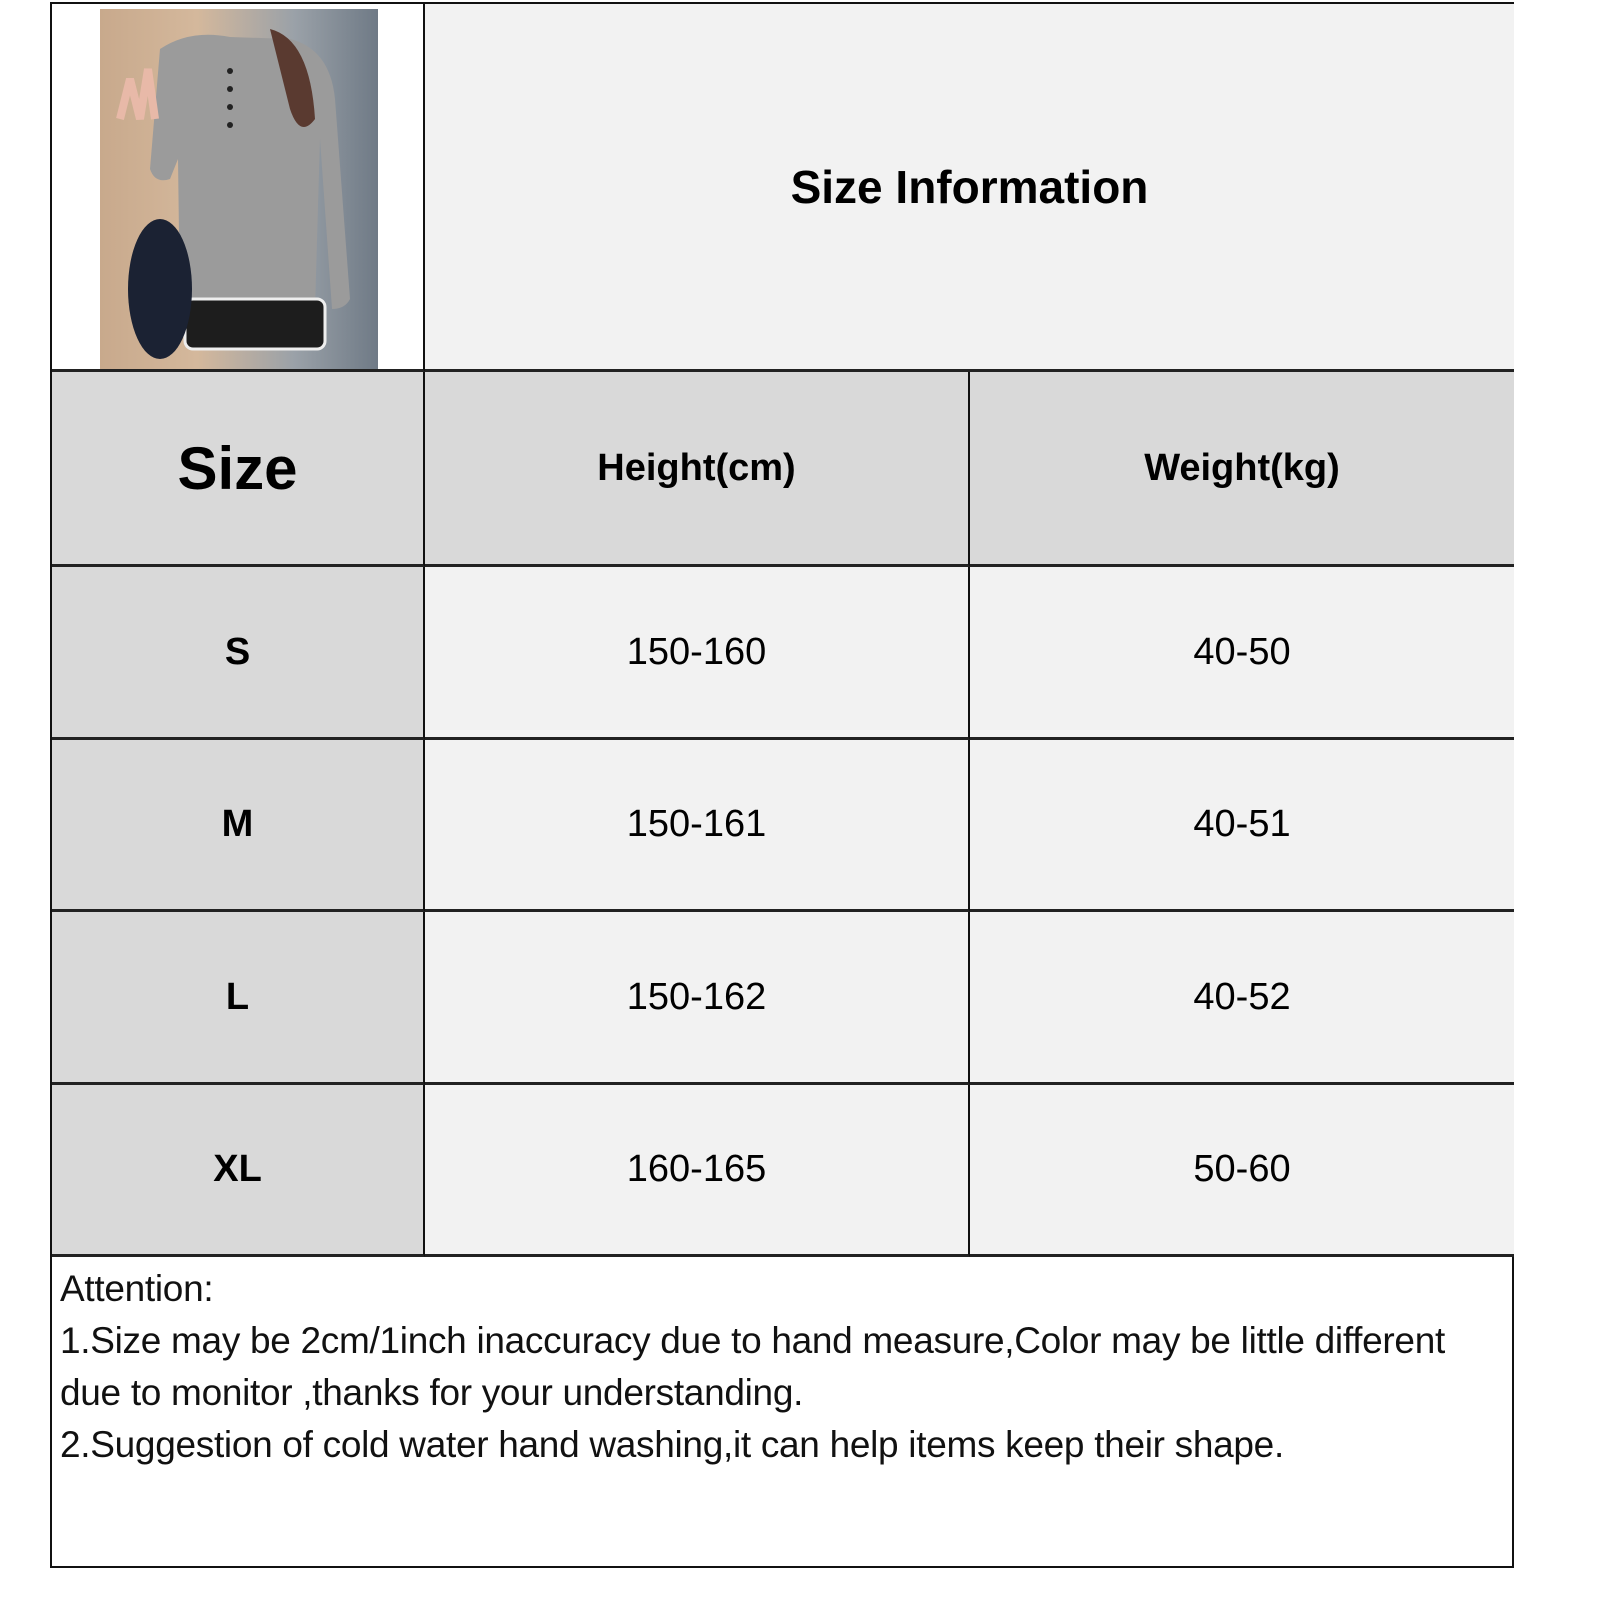 The image size is (1600, 1600). What do you see at coordinates (1242, 1171) in the screenshot?
I see `weight-cell: 50-60` at bounding box center [1242, 1171].